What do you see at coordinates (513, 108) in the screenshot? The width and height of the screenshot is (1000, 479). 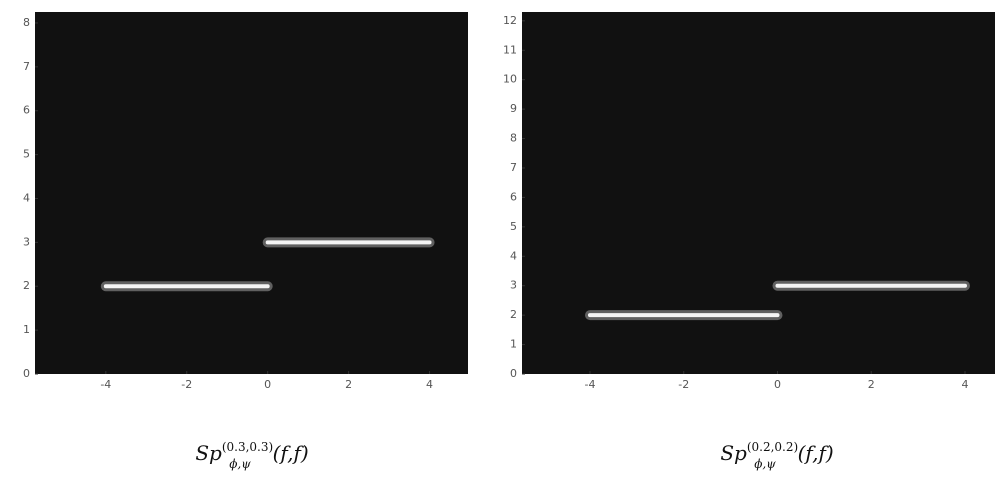 I see `y-tick-label: 9` at bounding box center [513, 108].